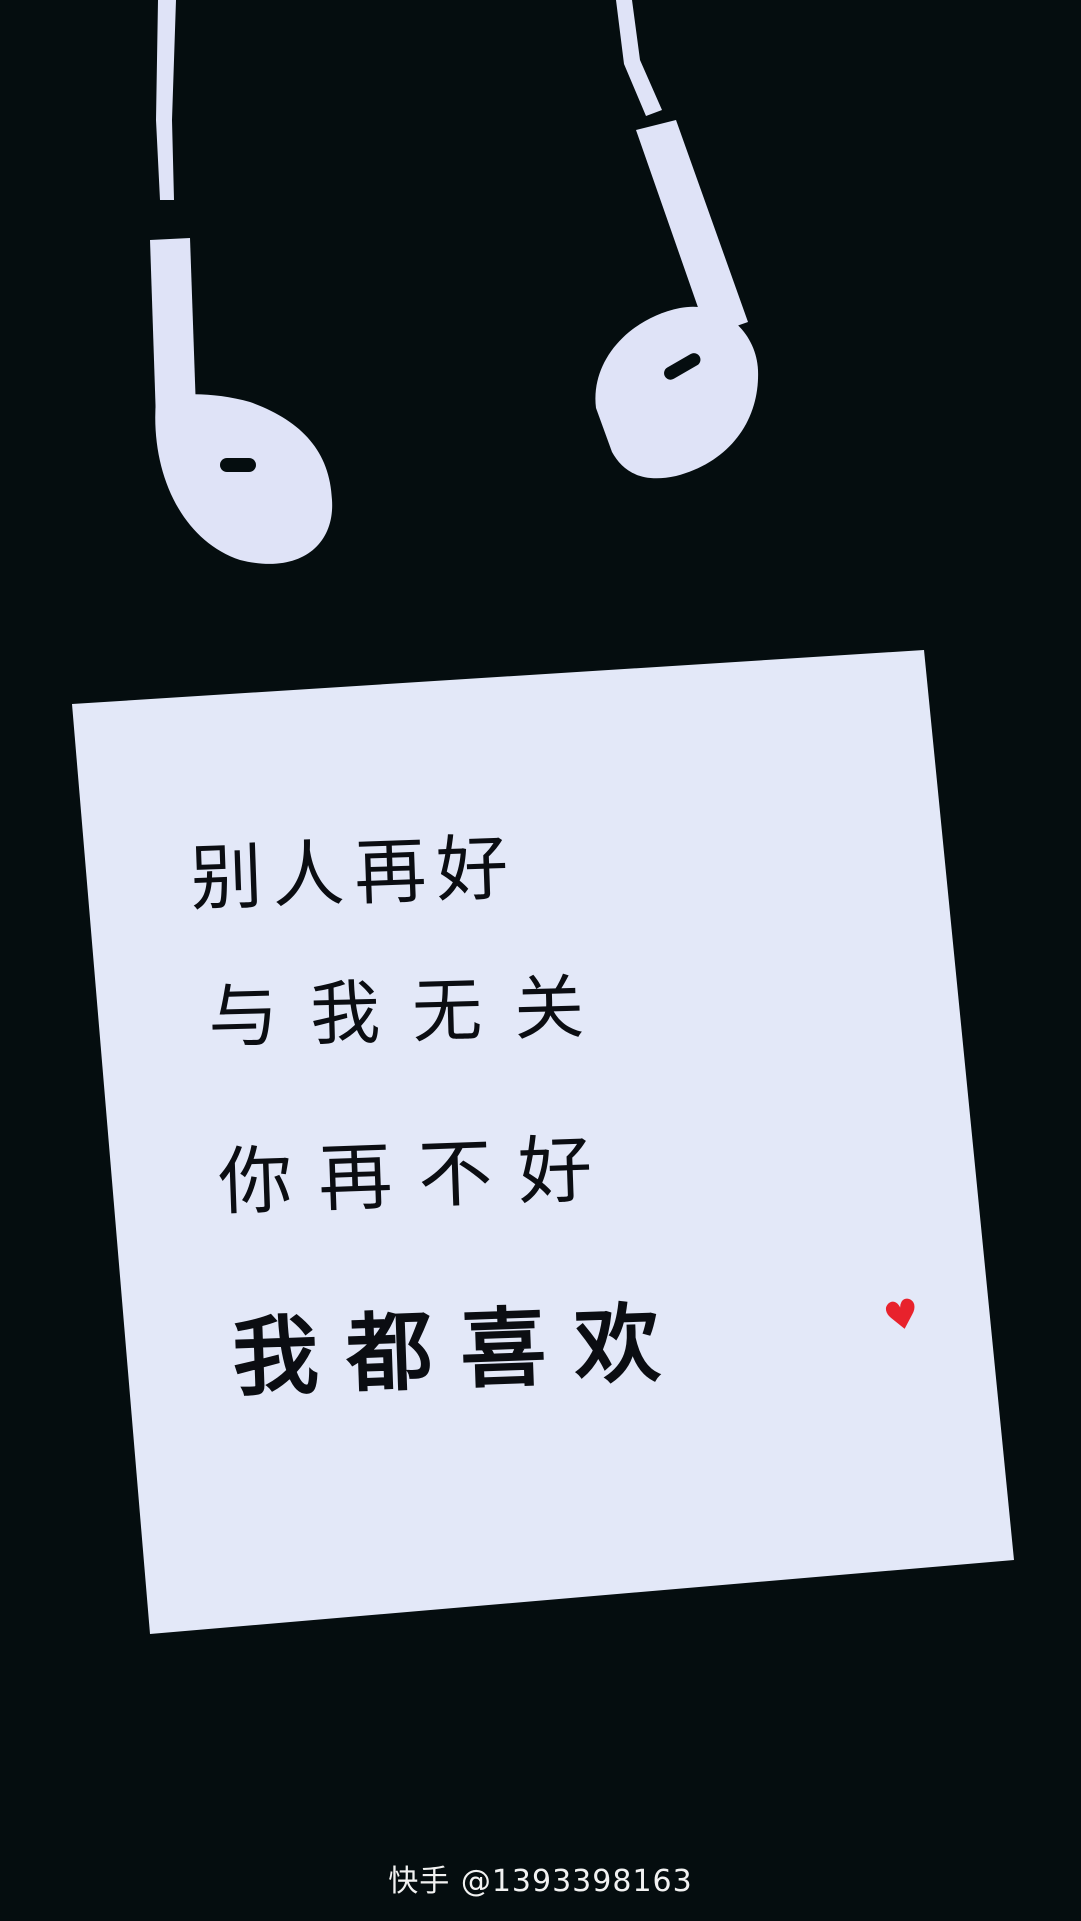 The height and width of the screenshot is (1921, 1081). Describe the element at coordinates (692, 228) in the screenshot. I see `right-earphone-stem` at that location.